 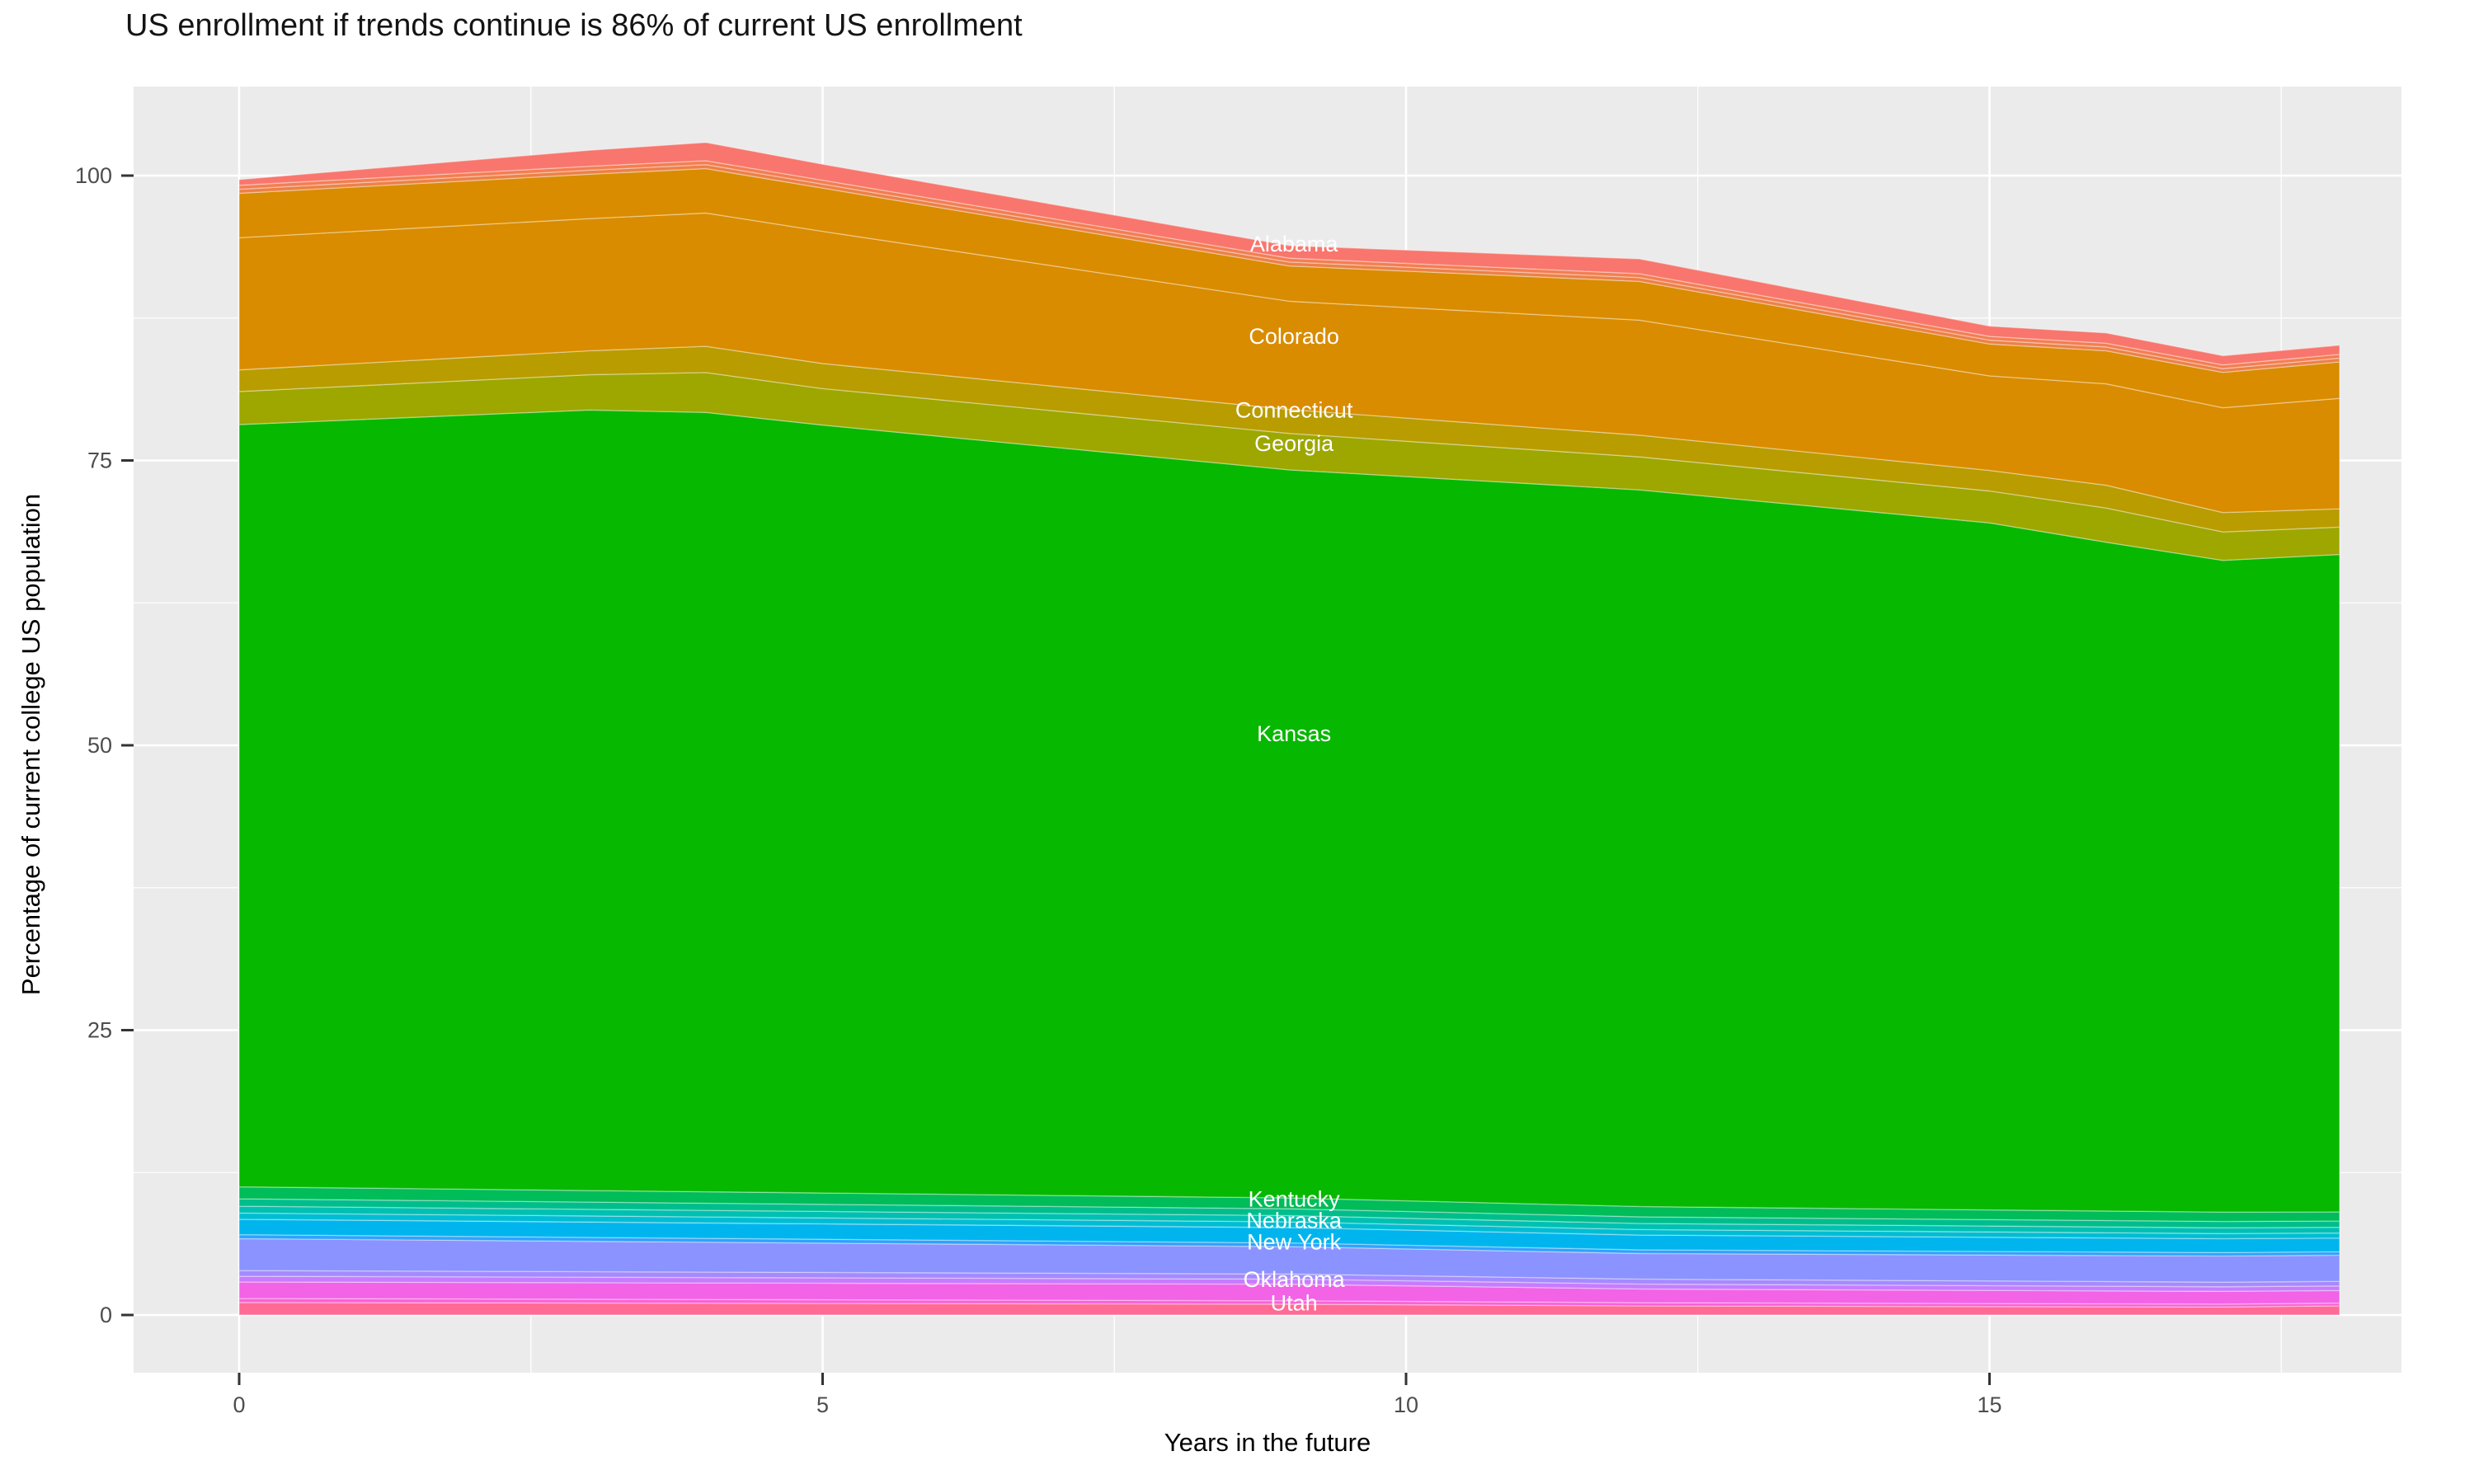 I want to click on band-label-nebraska: Nebraska, so click(x=1294, y=1220).